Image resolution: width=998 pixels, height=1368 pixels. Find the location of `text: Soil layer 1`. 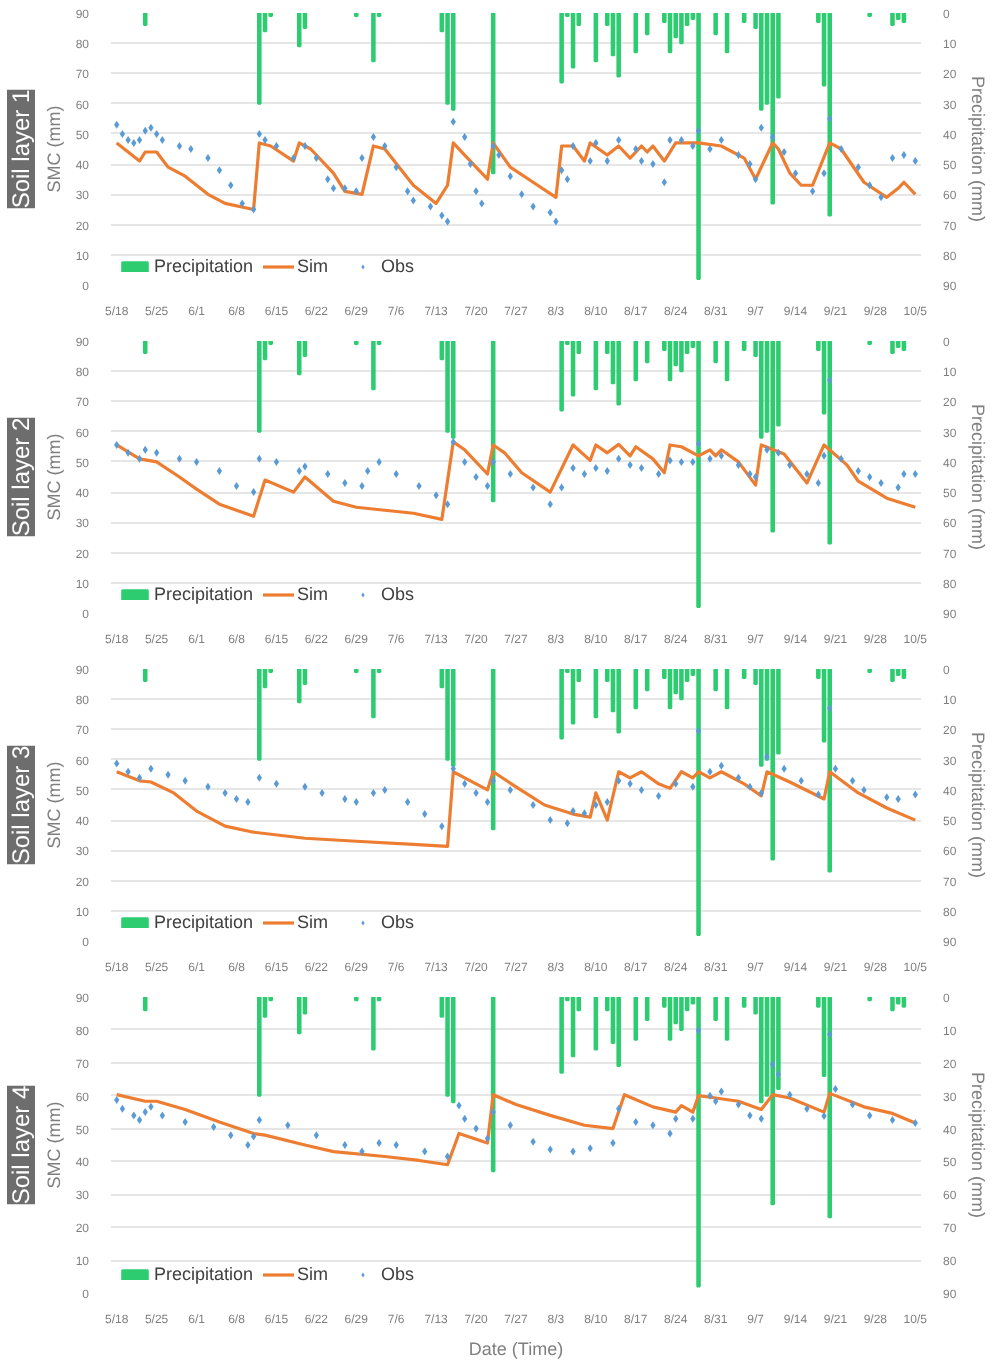

text: Soil layer 1 is located at coordinates (21, 148).